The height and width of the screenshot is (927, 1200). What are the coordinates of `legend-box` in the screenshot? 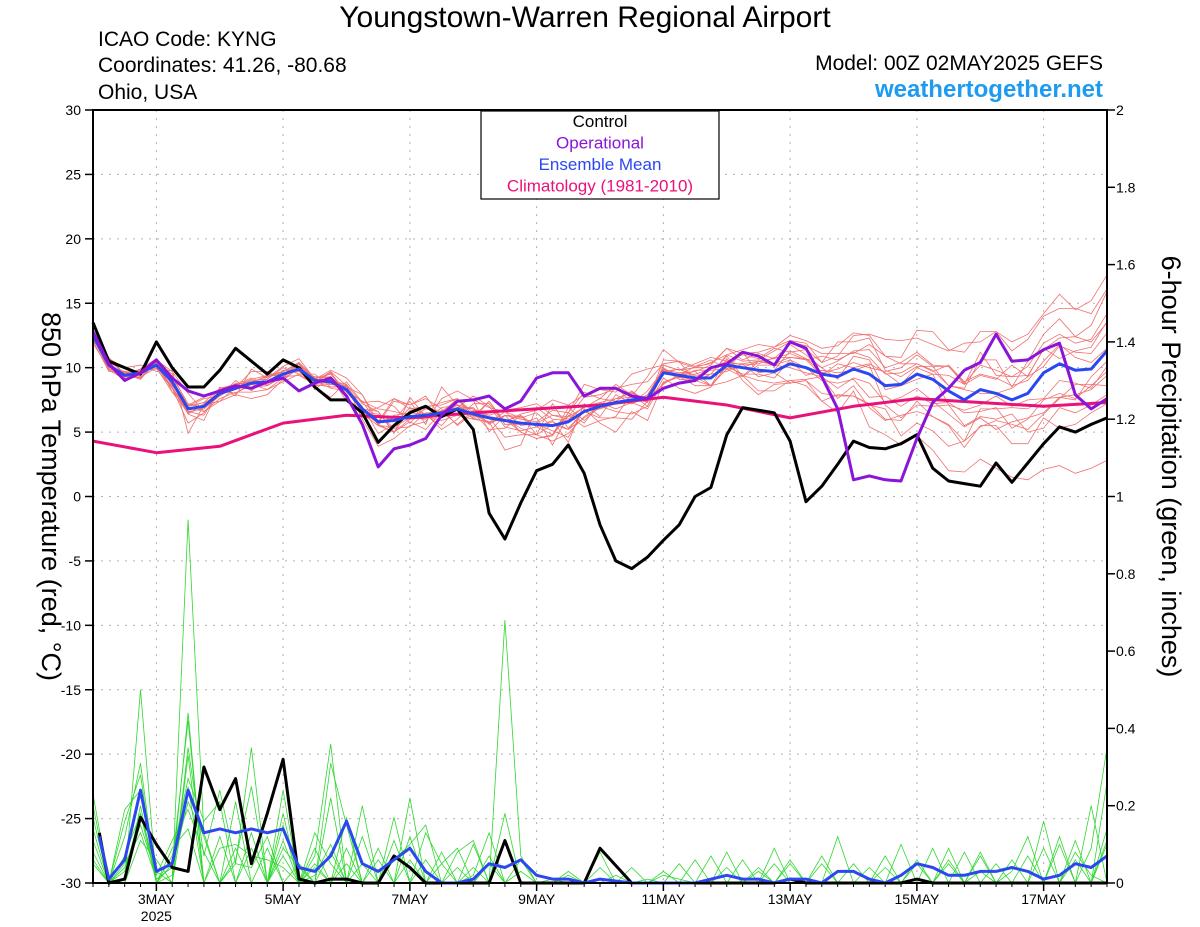 It's located at (600, 155).